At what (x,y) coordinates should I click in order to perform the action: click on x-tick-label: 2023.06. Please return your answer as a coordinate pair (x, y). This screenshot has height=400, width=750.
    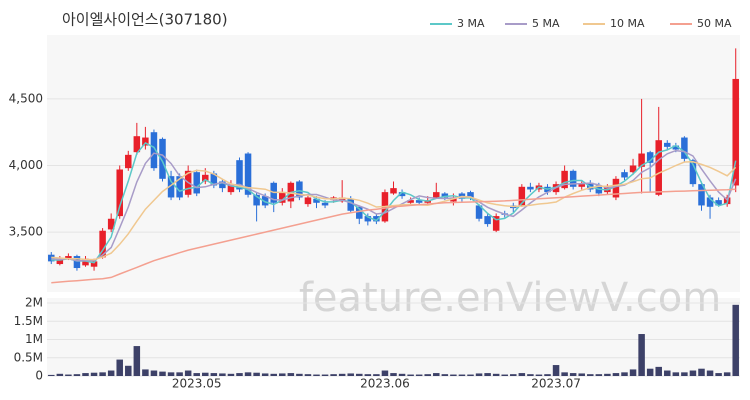
    Looking at the image, I should click on (385, 384).